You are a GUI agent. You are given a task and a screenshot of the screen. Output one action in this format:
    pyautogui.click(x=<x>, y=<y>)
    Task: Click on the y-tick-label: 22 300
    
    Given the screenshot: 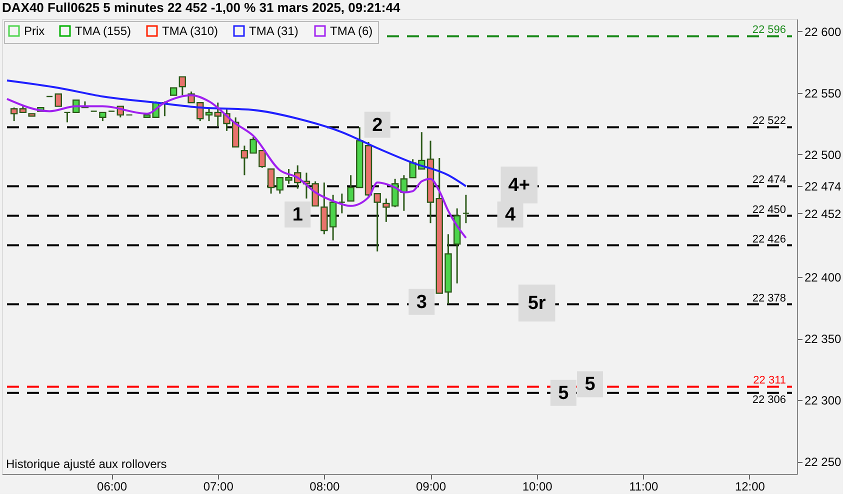 What is the action you would take?
    pyautogui.click(x=823, y=401)
    